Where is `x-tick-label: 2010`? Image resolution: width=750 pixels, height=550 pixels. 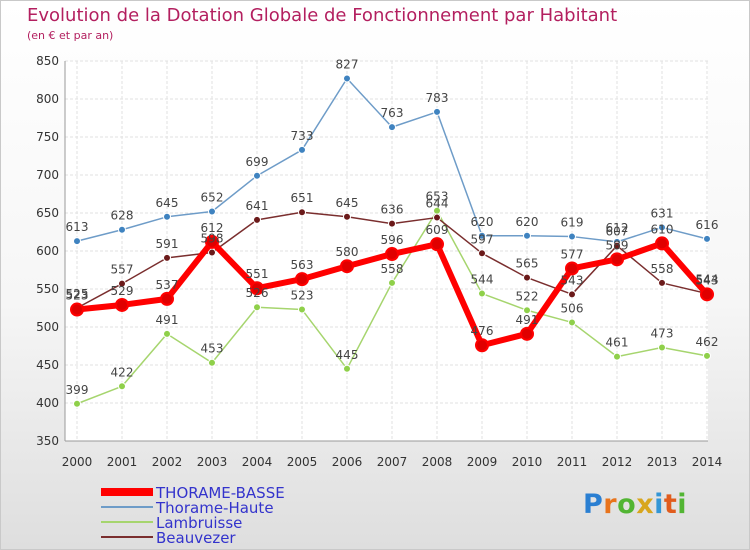 x-tick-label: 2010 is located at coordinates (527, 462).